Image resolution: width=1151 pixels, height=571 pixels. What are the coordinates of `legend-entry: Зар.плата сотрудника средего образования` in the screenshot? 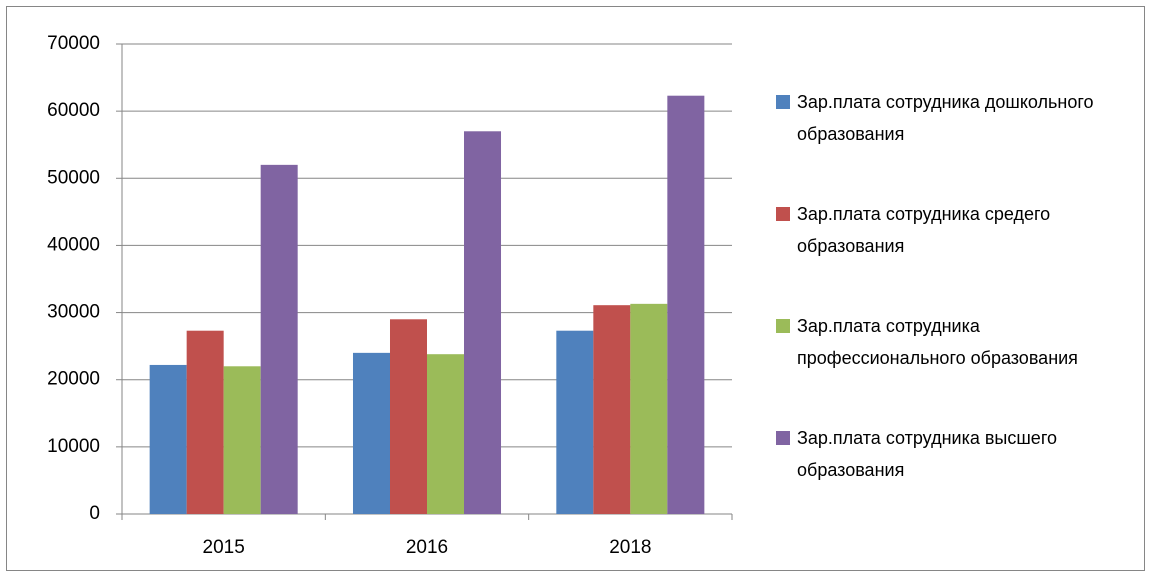 It's located at (941, 230).